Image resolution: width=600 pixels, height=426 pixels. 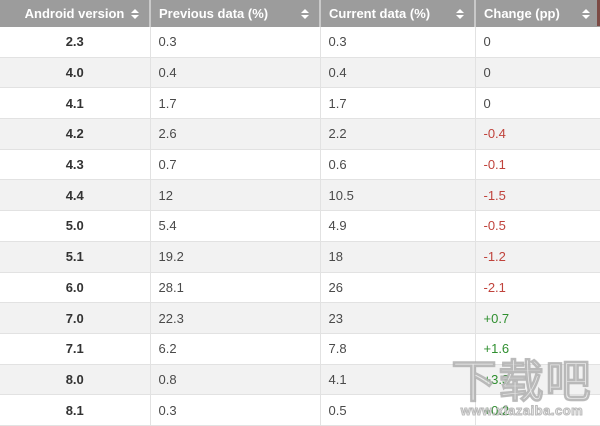 I want to click on table-row: 5.1 19.2 18 -1.2, so click(x=300, y=257).